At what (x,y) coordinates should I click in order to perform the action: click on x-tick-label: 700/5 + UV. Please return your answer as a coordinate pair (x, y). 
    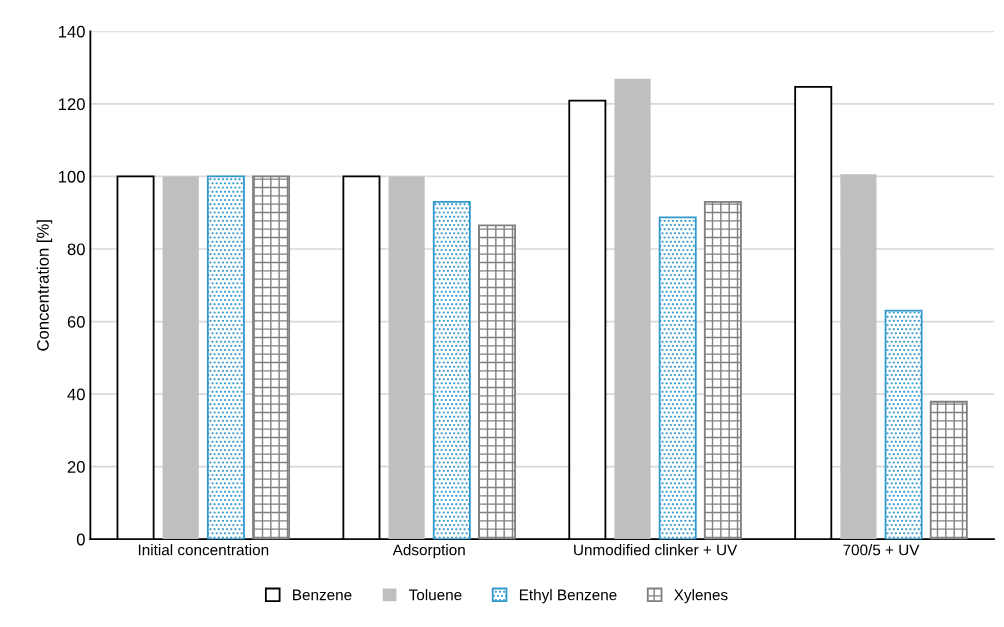
    Looking at the image, I should click on (881, 550).